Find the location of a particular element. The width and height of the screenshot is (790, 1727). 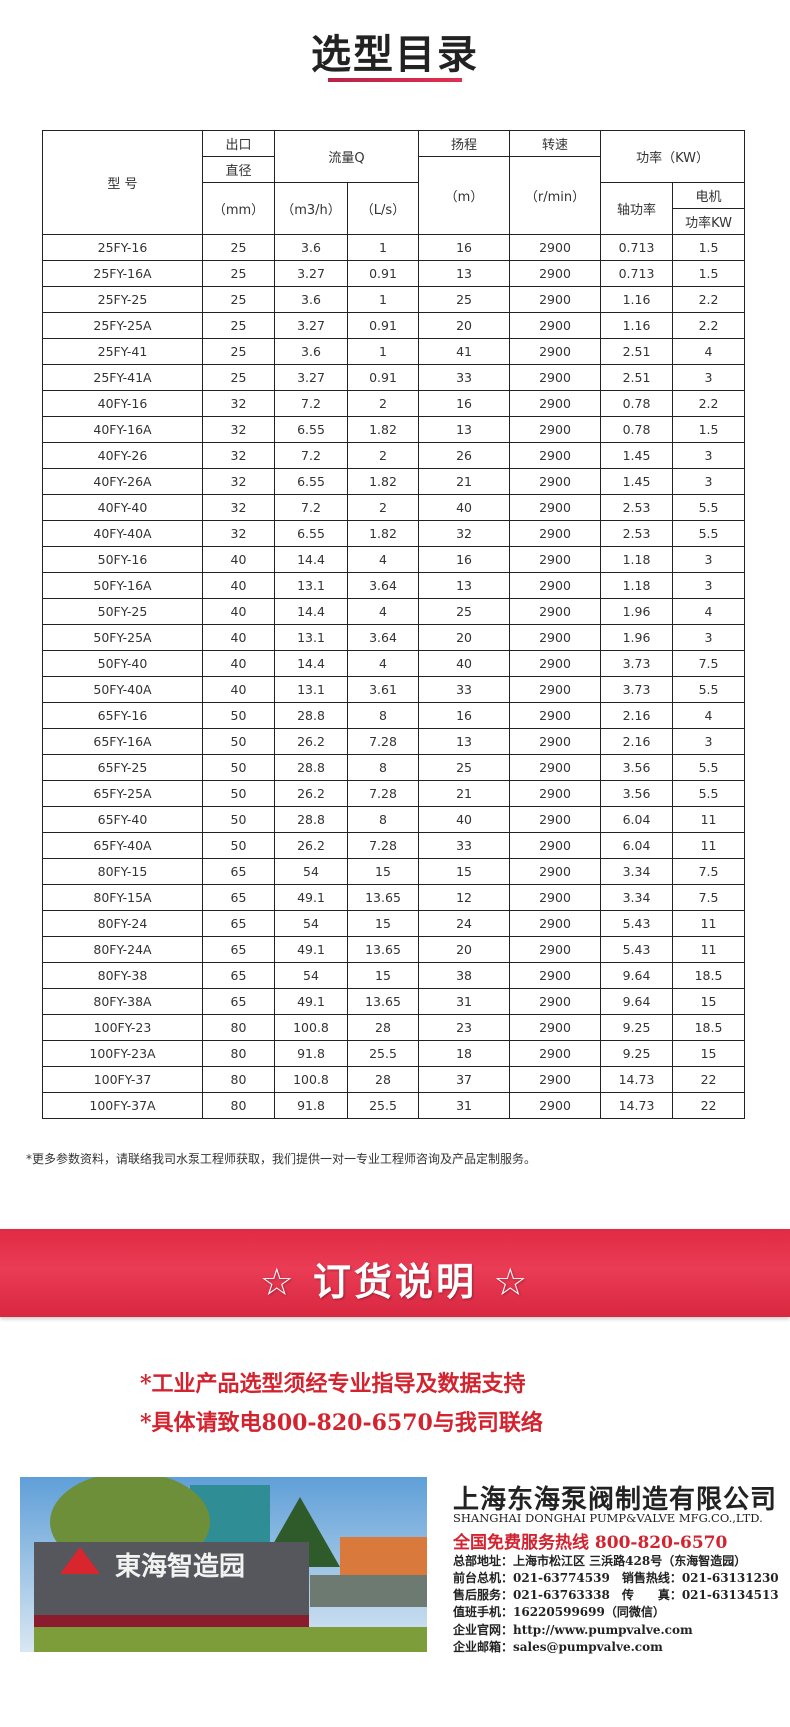

footer-address: 总部地址：上海市松江区 三浜路428号（东海智造园） is located at coordinates (600, 1561).